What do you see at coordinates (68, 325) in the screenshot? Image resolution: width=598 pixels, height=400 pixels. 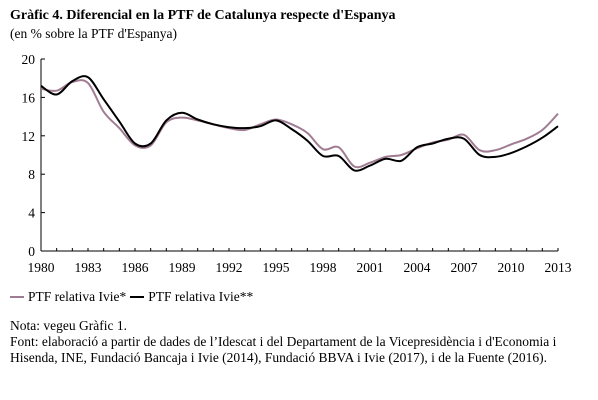 I see `note-text: Nota: vegeu Gràfic 1.` at bounding box center [68, 325].